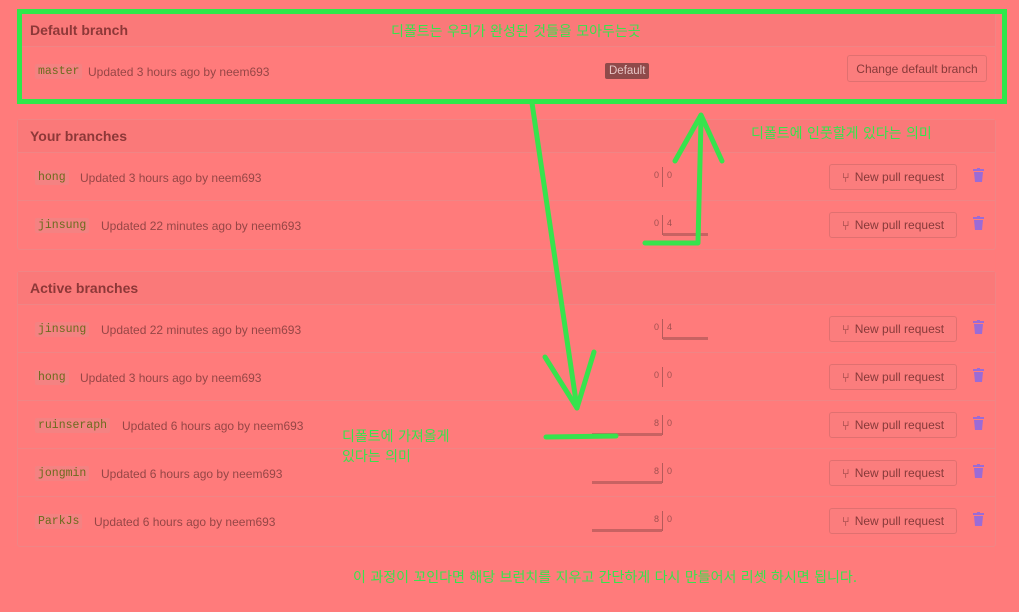 The image size is (1019, 612). Describe the element at coordinates (627, 71) in the screenshot. I see `default-badge: Default` at that location.